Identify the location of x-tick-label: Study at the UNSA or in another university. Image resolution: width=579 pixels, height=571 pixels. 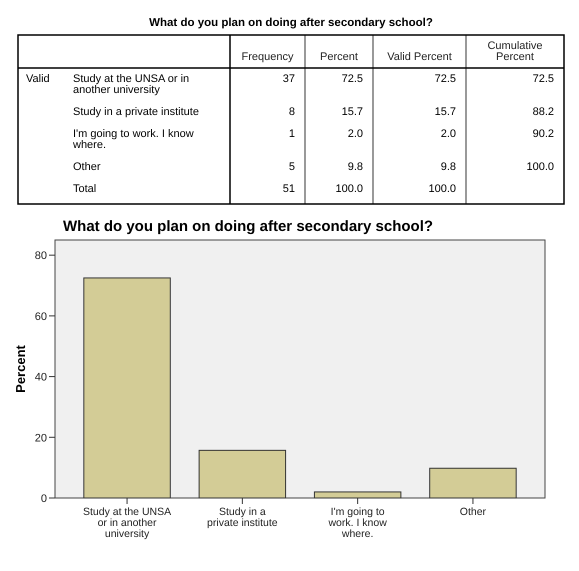
(127, 523).